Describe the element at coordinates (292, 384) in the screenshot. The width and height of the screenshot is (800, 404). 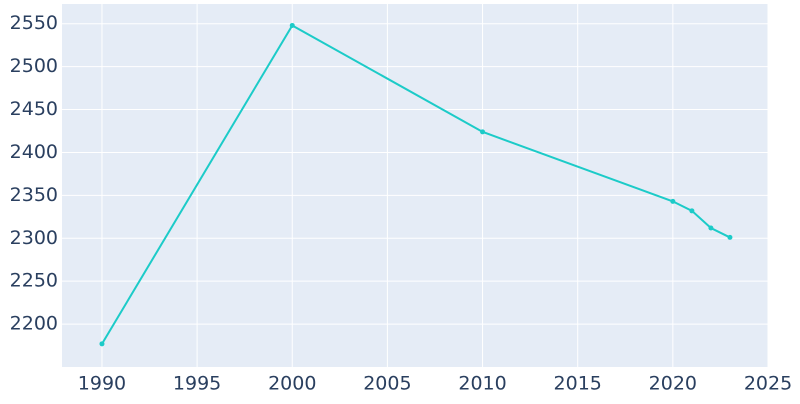
I see `x-tick-label: 2000` at that location.